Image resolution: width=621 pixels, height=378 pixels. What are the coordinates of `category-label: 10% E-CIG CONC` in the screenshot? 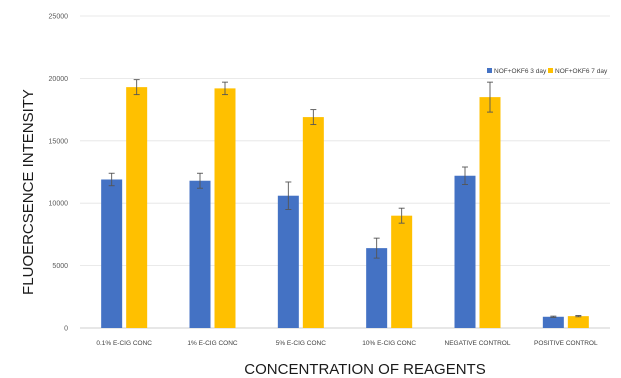 It's located at (389, 343).